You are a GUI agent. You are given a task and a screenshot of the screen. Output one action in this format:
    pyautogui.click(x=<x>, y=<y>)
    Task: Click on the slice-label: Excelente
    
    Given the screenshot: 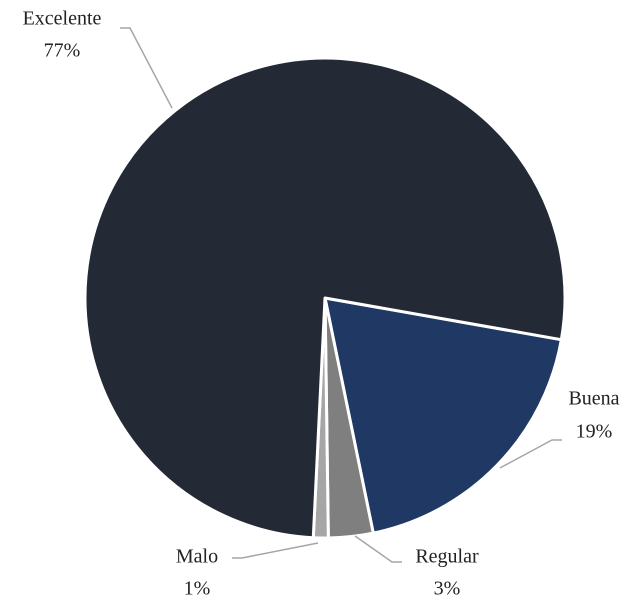 What is the action you would take?
    pyautogui.click(x=62, y=19)
    